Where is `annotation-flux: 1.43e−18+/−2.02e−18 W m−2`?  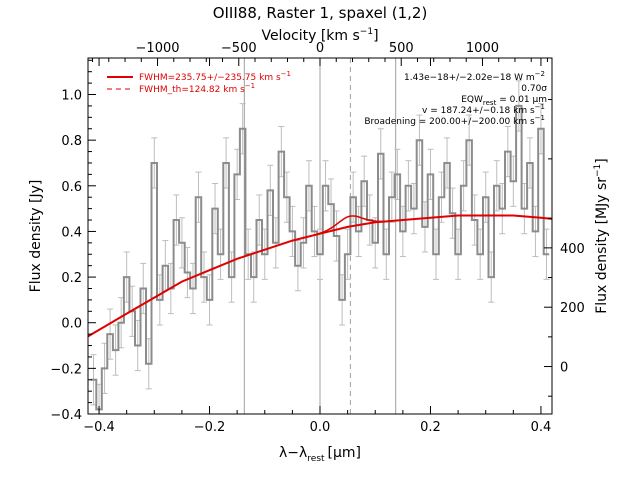 annotation-flux: 1.43e−18+/−2.02e−18 W m−2 is located at coordinates (474, 76).